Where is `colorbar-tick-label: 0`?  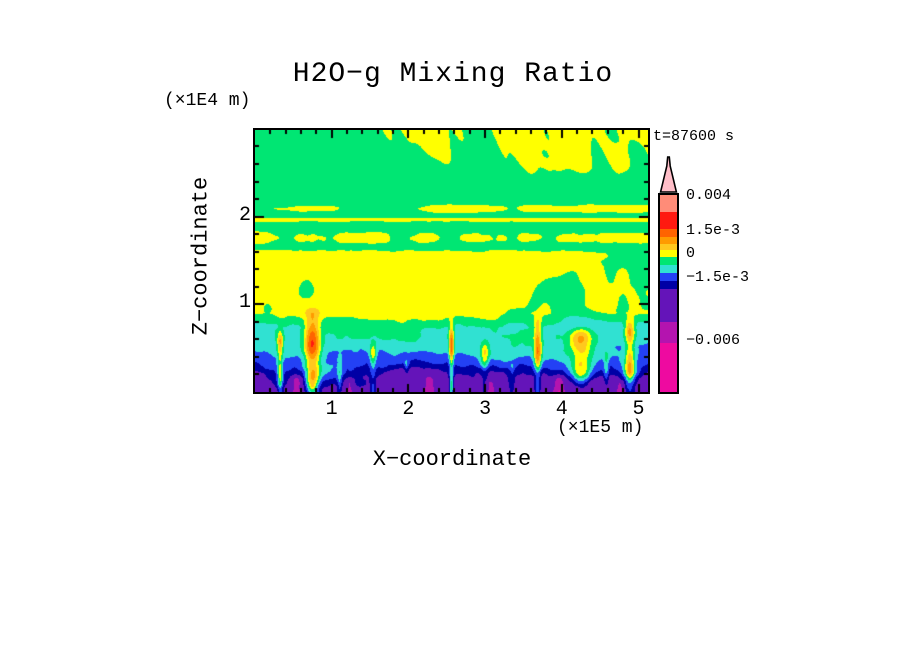
colorbar-tick-label: 0 is located at coordinates (691, 253).